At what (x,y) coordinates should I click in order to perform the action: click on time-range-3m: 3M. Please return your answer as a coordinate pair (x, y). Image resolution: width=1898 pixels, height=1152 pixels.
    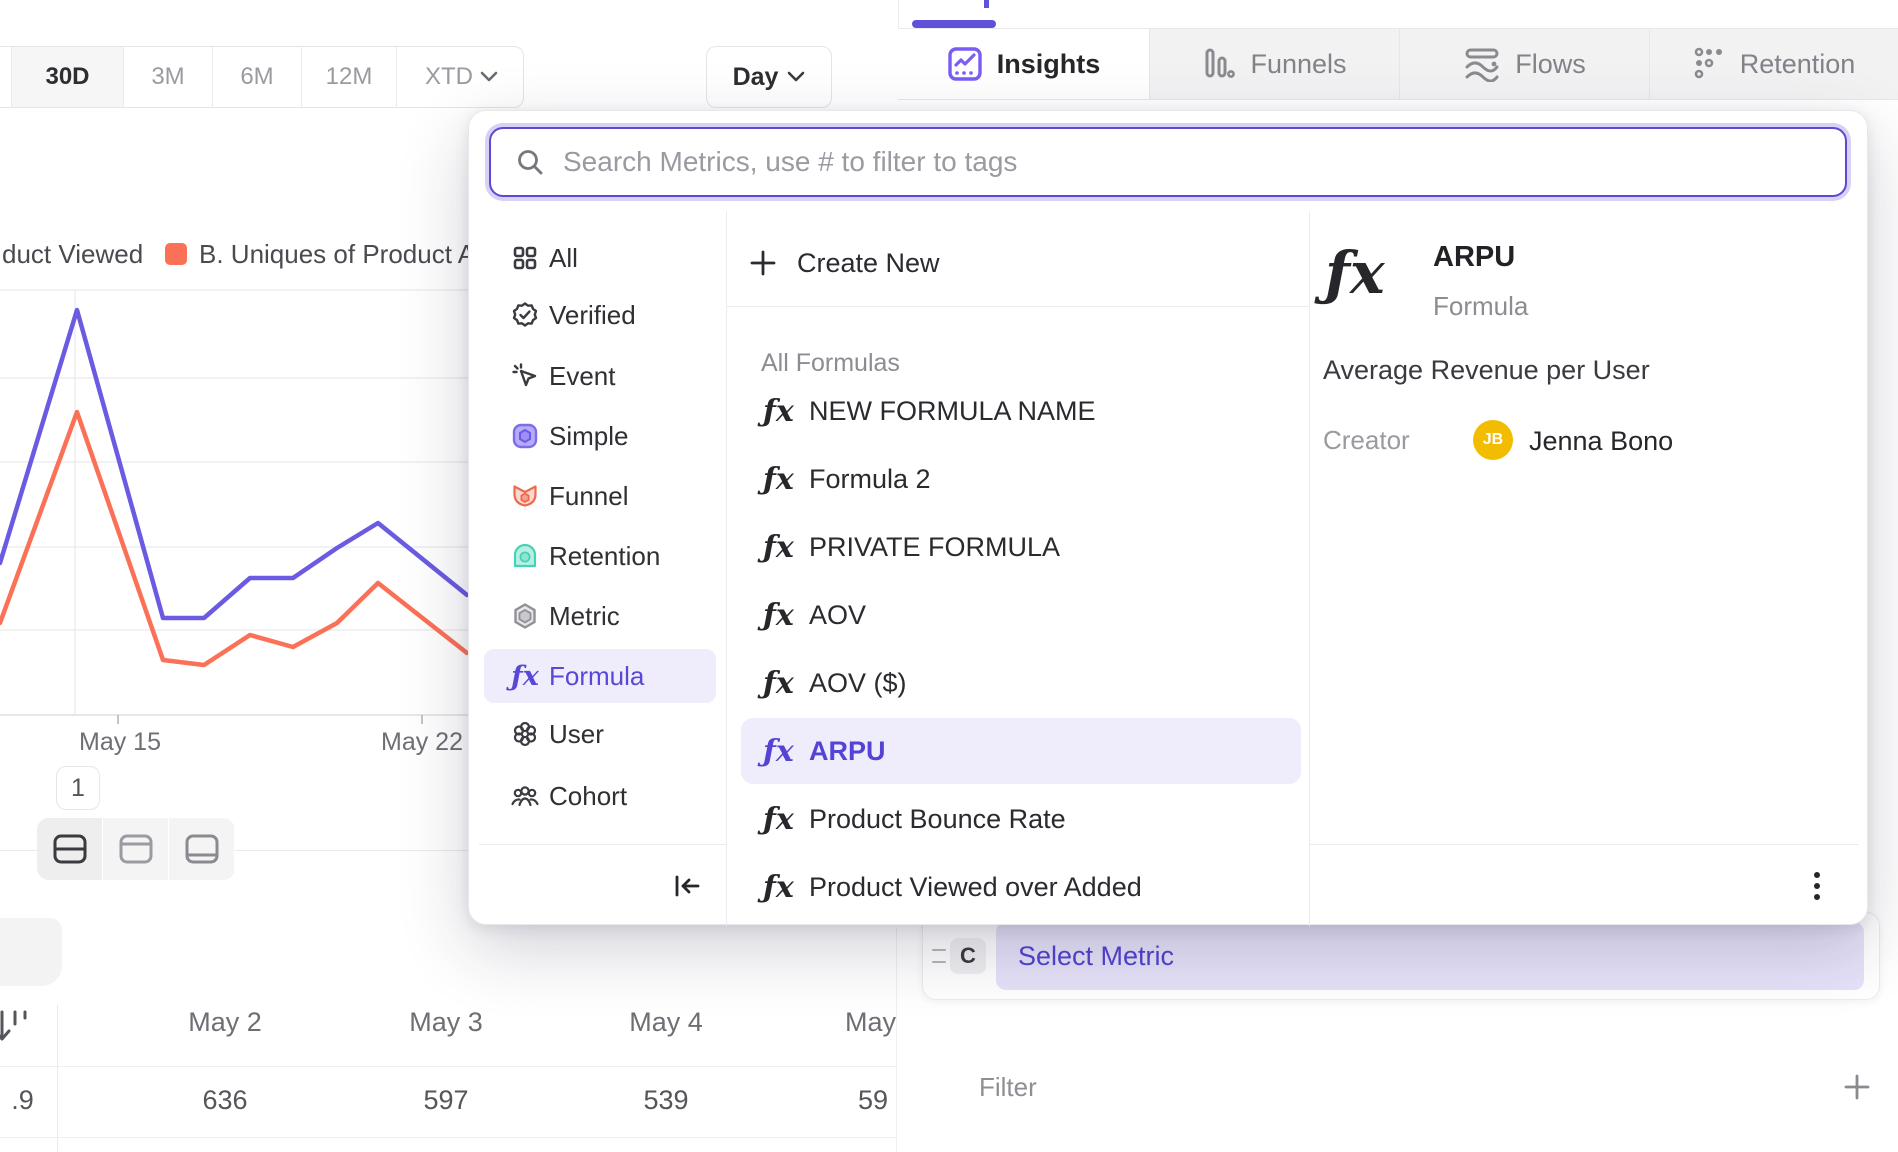
    Looking at the image, I should click on (167, 77).